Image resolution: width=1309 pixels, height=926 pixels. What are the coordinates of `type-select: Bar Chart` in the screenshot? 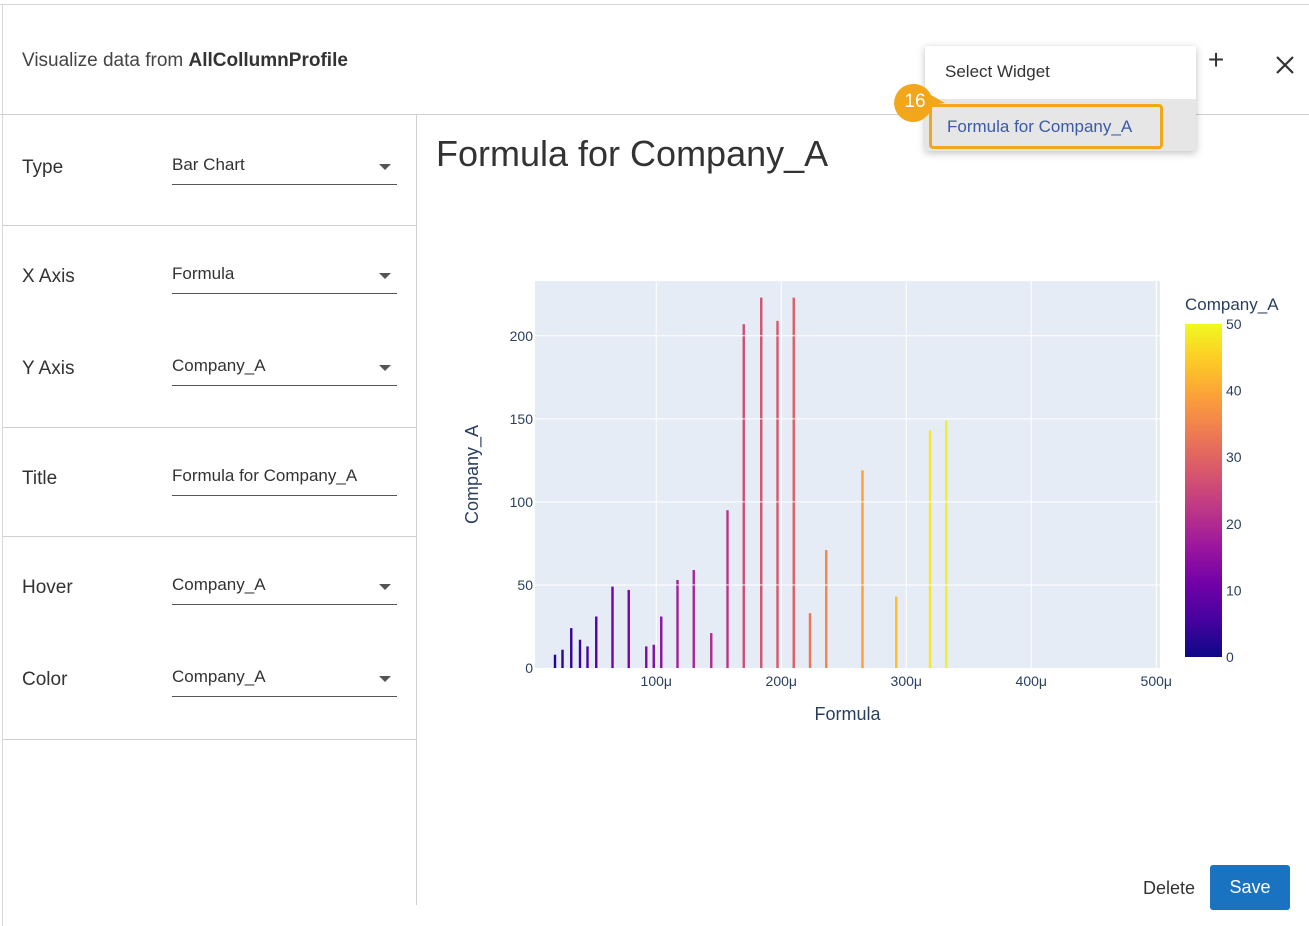 It's located at (284, 166).